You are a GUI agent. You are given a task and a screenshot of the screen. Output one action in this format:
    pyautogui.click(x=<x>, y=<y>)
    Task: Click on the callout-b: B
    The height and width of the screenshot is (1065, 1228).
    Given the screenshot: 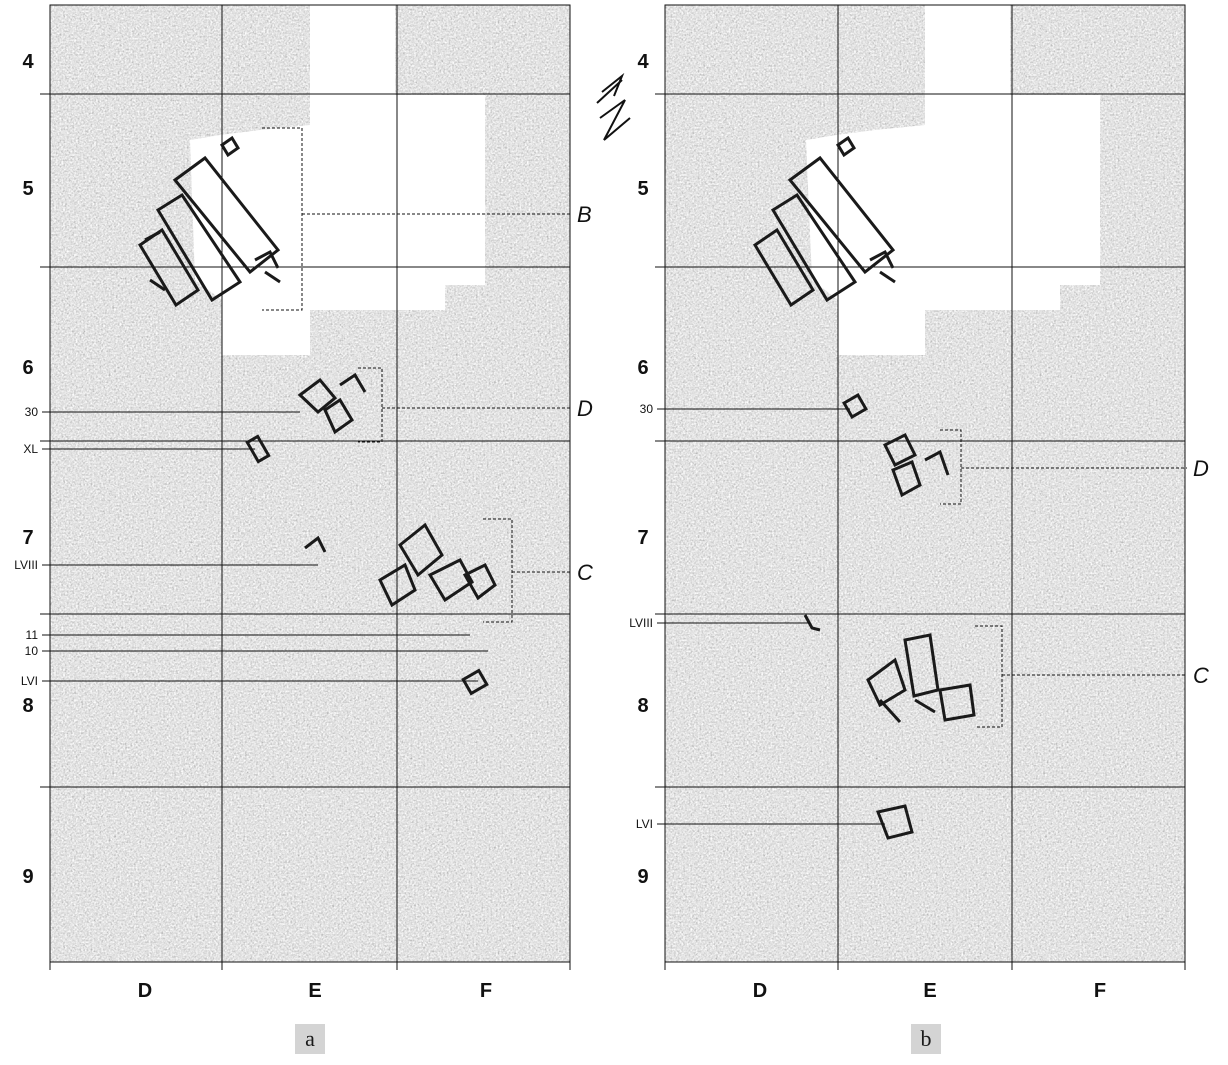 What is the action you would take?
    pyautogui.click(x=584, y=214)
    